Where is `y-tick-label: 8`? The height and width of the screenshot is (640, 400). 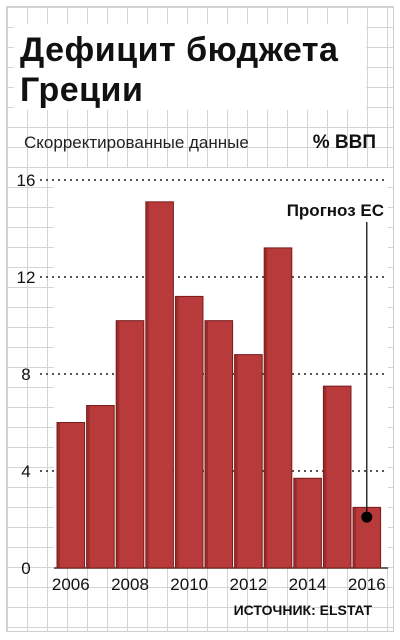 y-tick-label: 8 is located at coordinates (25, 374).